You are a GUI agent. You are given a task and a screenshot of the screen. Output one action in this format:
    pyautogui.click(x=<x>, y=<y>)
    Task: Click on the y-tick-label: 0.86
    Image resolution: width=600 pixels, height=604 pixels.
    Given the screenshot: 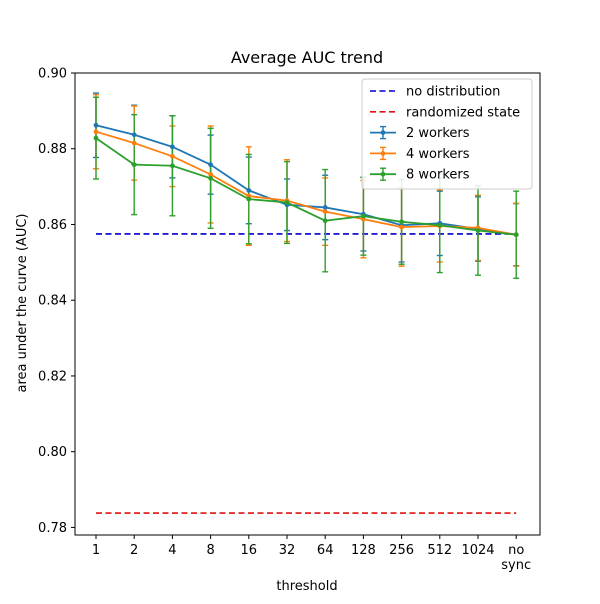 What is the action you would take?
    pyautogui.click(x=52, y=225)
    